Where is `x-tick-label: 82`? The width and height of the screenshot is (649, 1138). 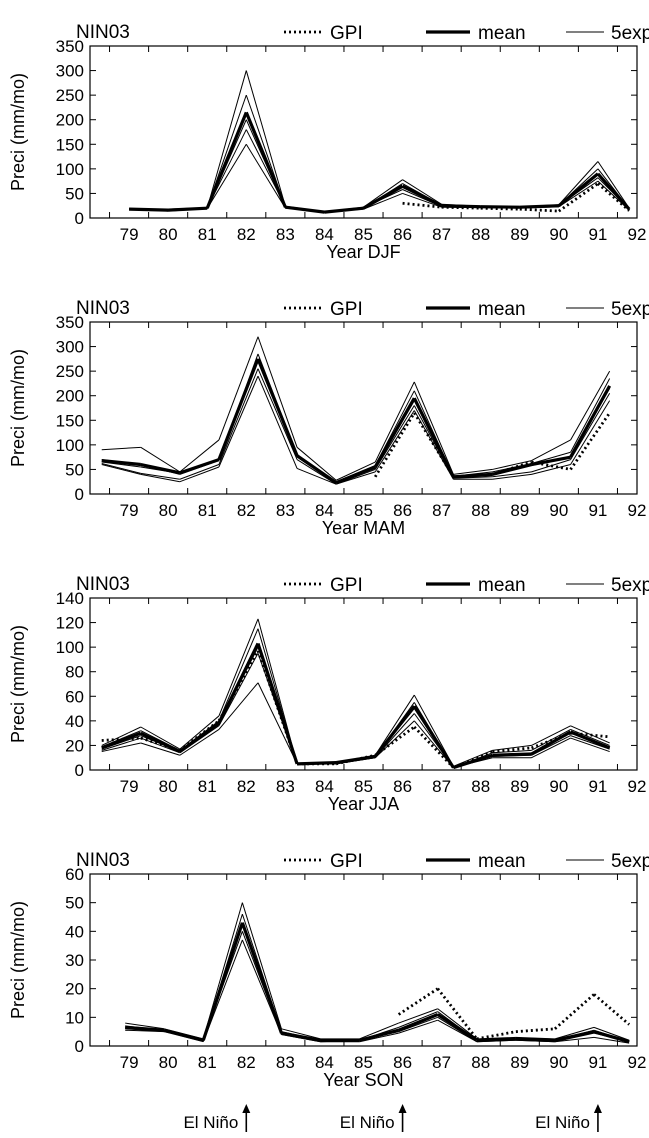 x-tick-label: 82 is located at coordinates (246, 786).